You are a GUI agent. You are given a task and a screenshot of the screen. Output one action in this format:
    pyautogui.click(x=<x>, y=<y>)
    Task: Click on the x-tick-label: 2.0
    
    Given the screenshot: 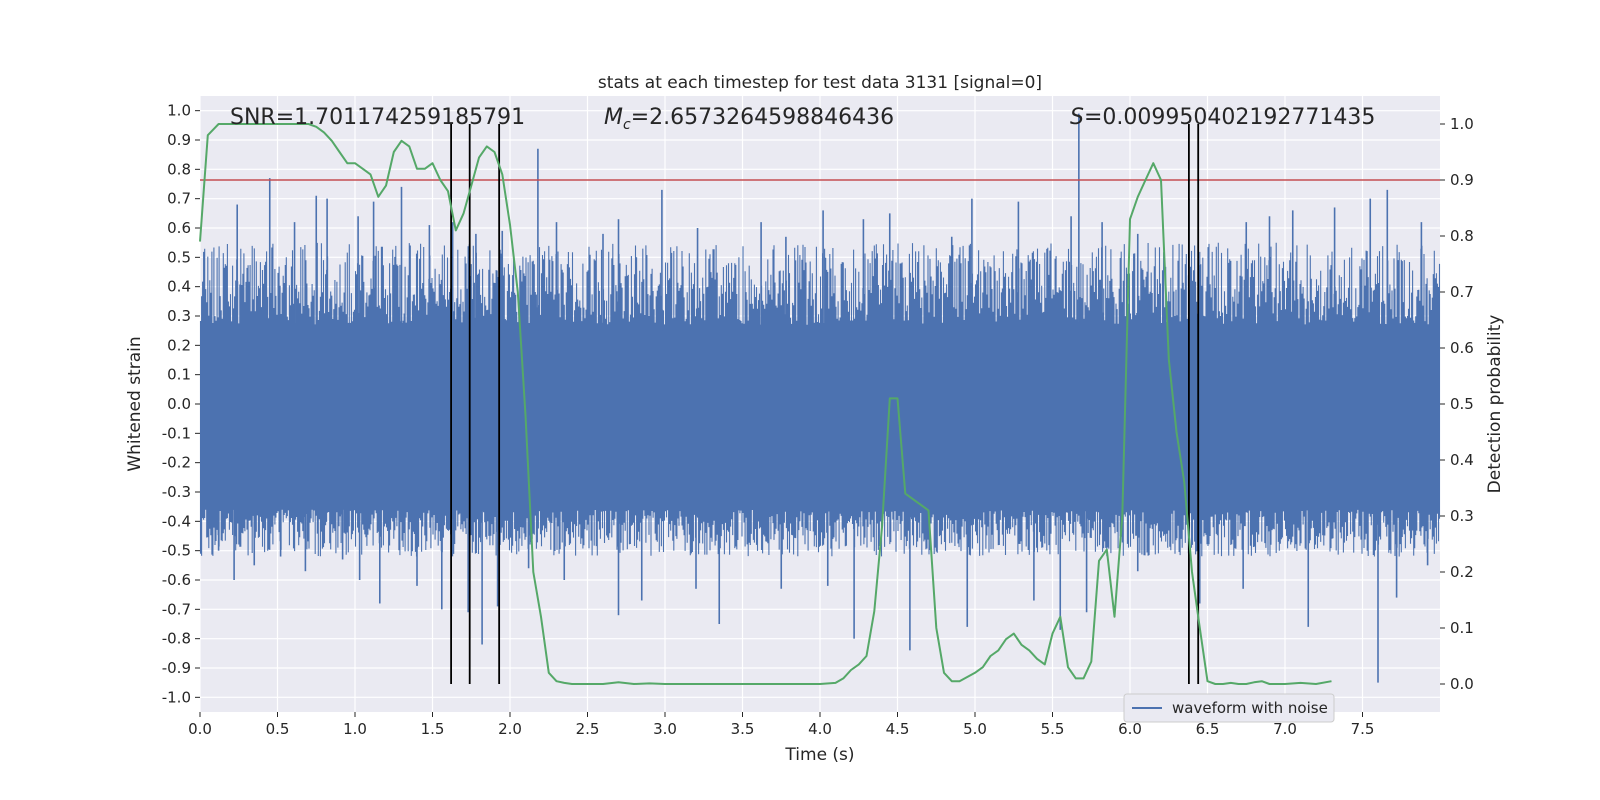 What is the action you would take?
    pyautogui.click(x=510, y=729)
    